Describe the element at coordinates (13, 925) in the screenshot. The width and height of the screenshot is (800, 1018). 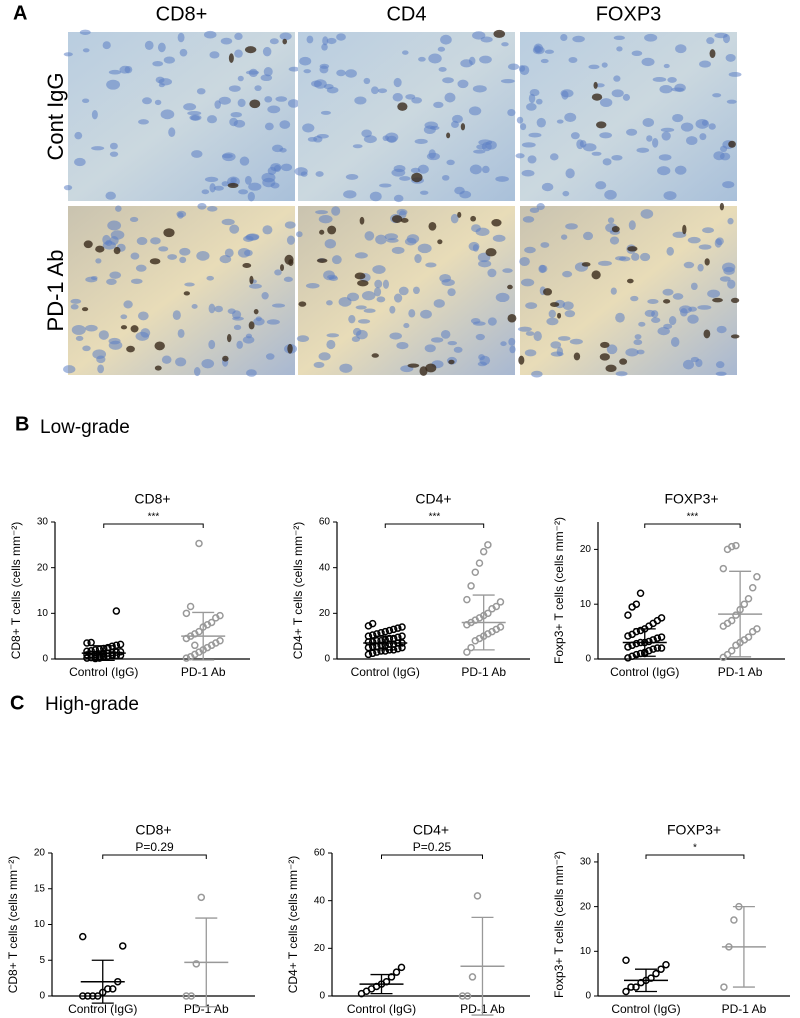
I see `y-axis-label: CD8+ T cells (cells mm⁻²)` at that location.